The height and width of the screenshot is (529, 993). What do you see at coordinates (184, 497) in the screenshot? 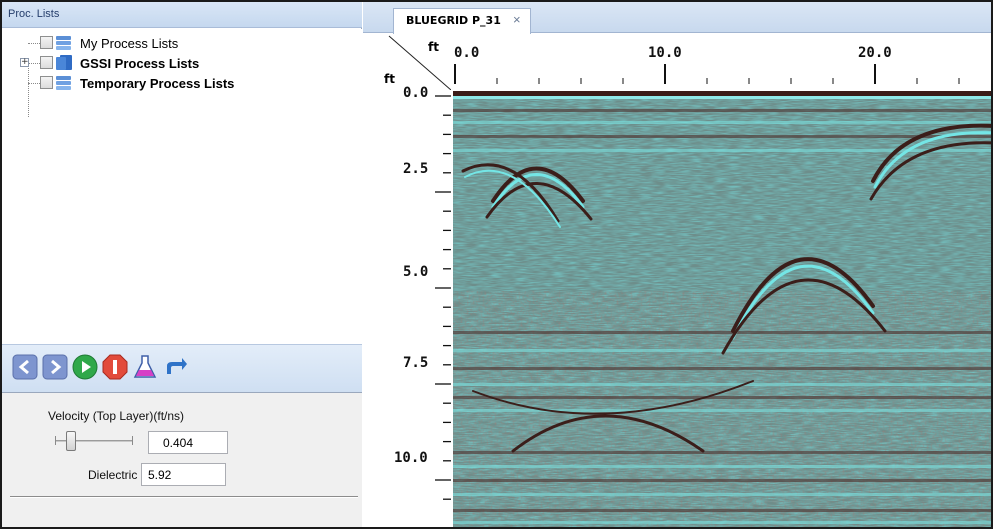
I see `divider` at bounding box center [184, 497].